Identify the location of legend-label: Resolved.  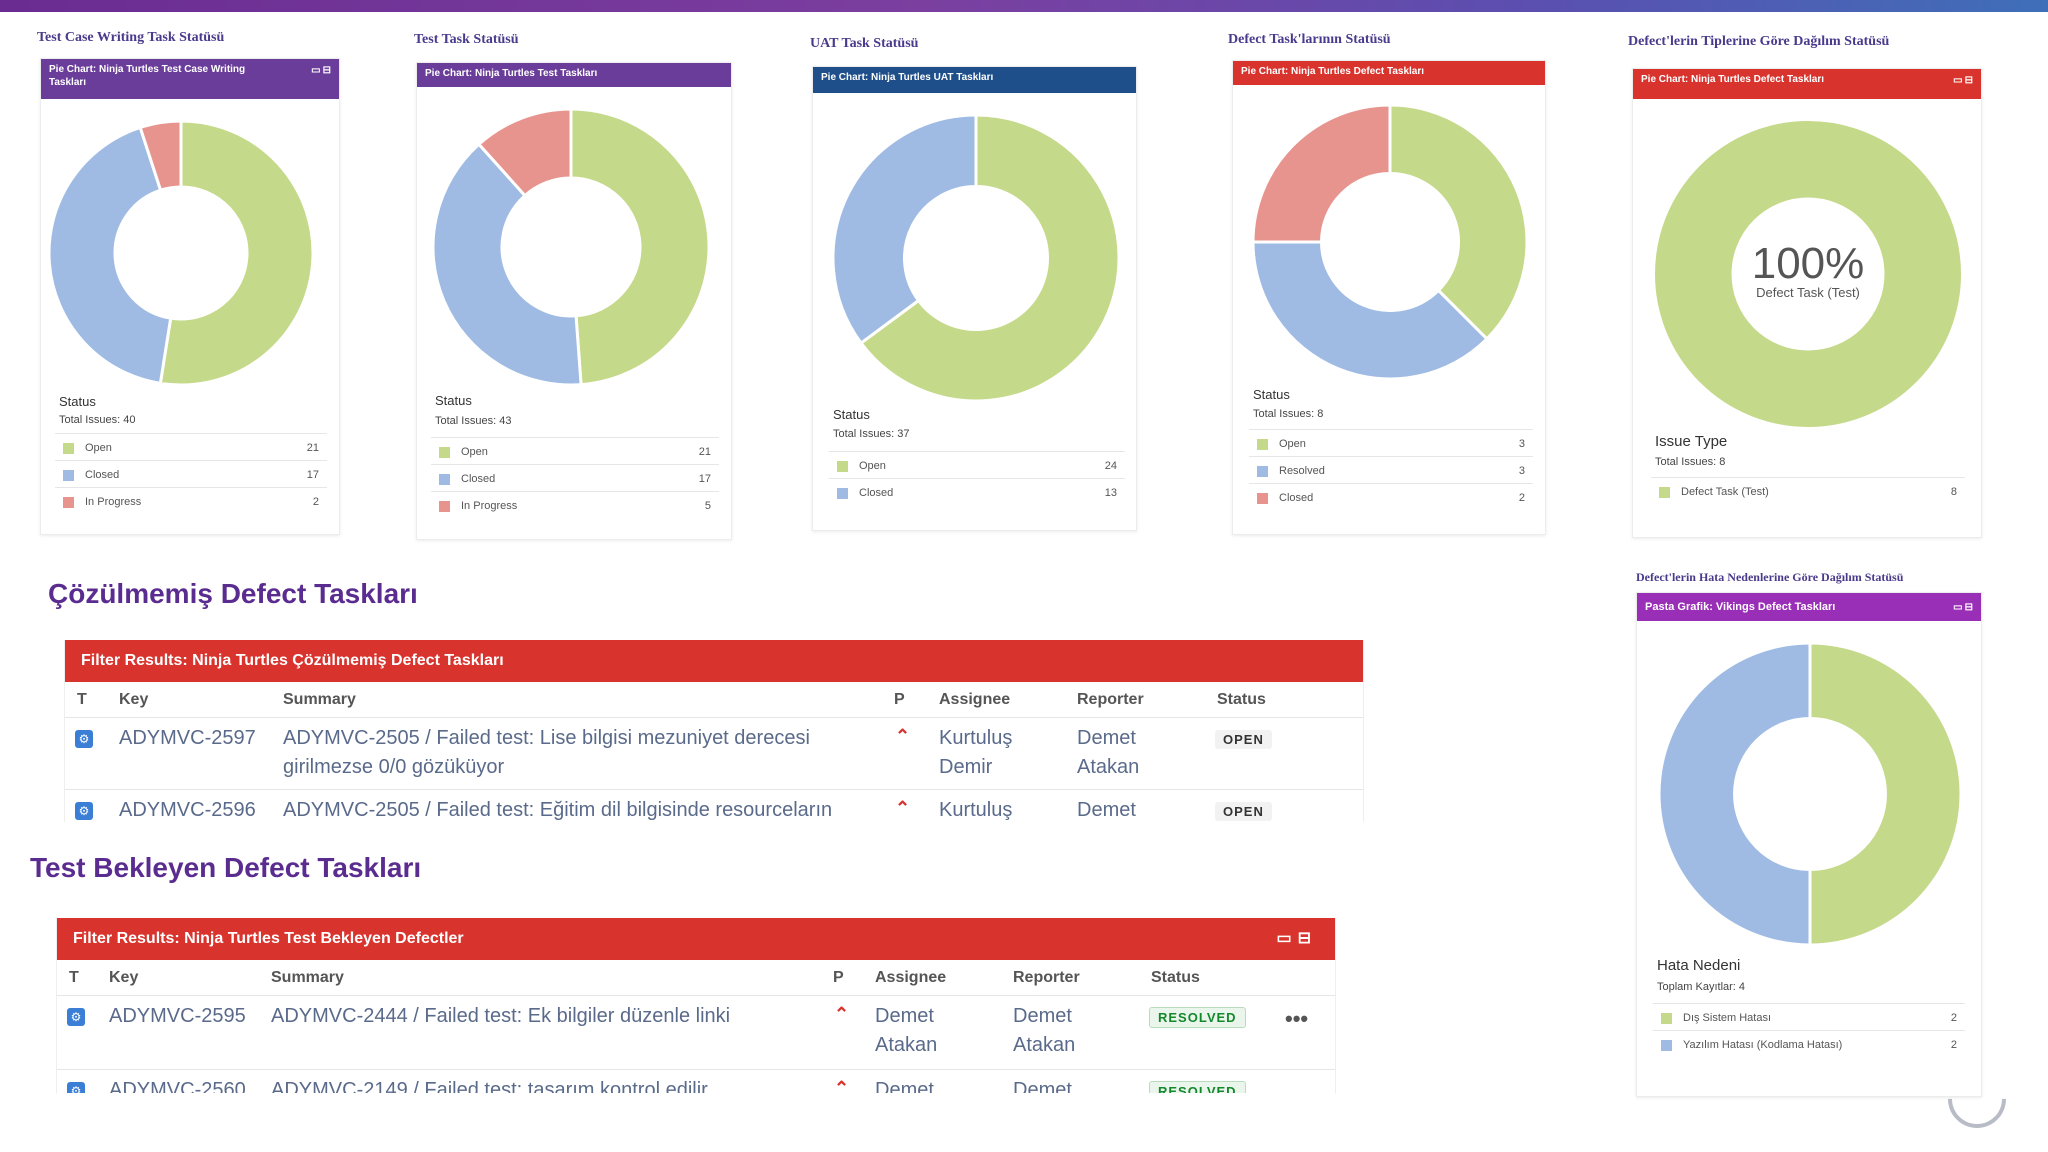
(1302, 471).